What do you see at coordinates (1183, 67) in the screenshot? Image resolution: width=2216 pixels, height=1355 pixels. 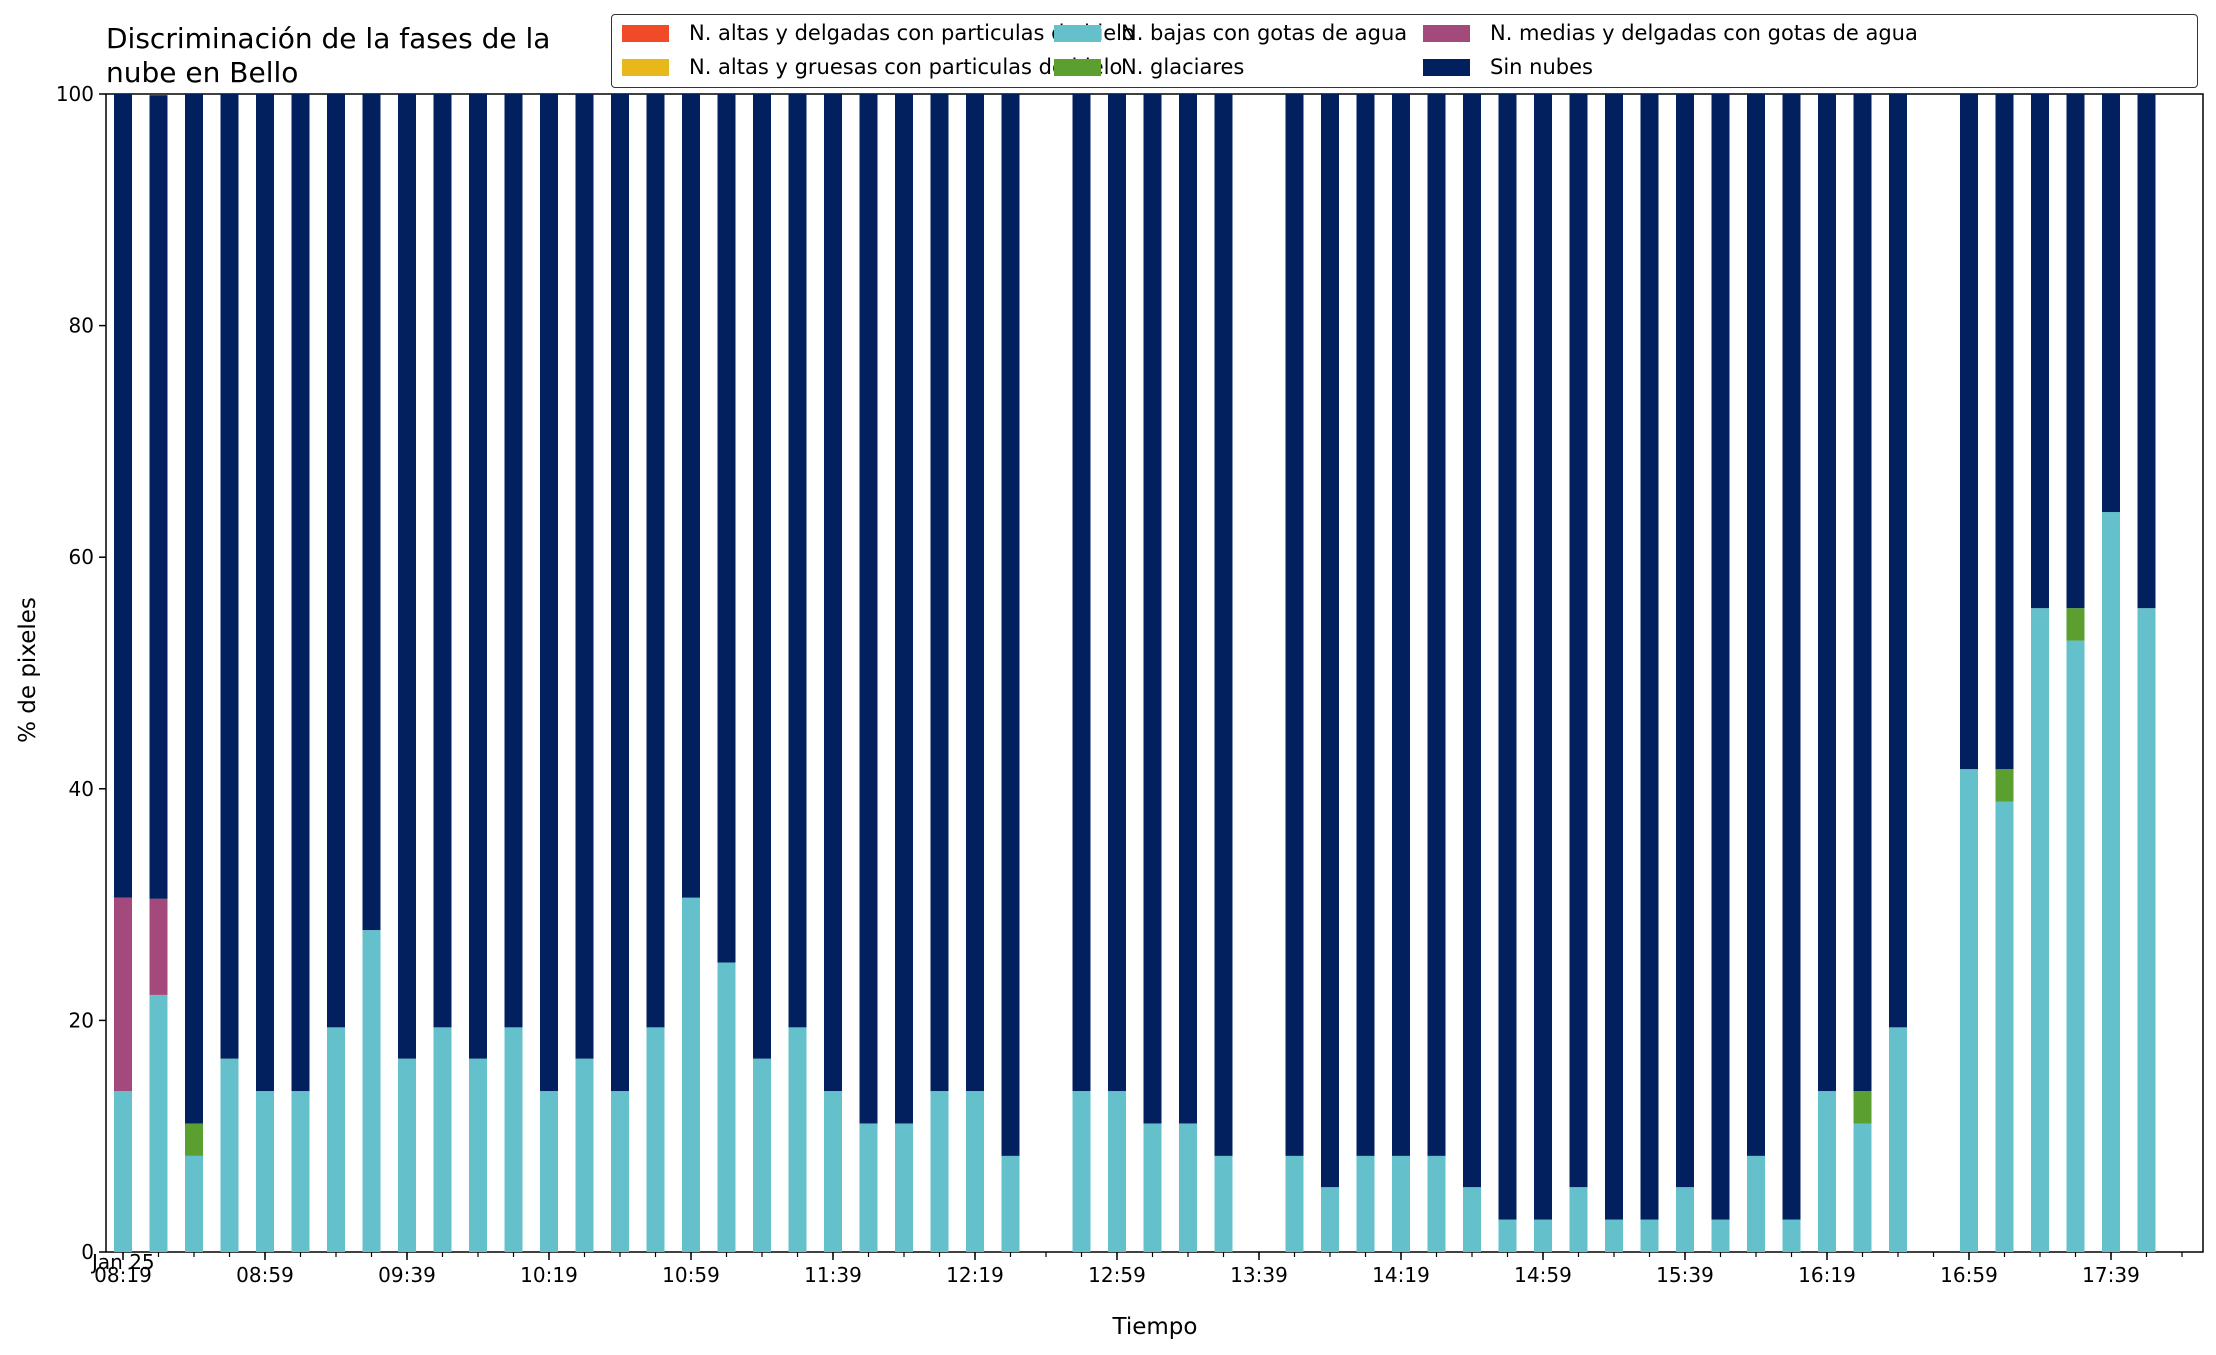 I see `legend-label: N. glaciares` at bounding box center [1183, 67].